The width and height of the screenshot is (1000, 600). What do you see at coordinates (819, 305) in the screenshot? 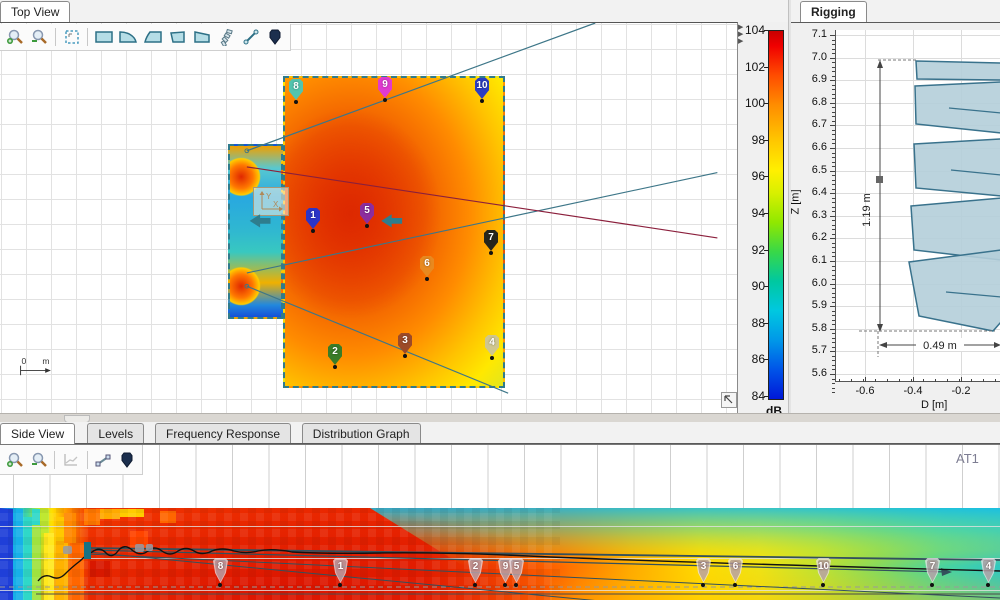
I see `rigging-y-tick-label: 5.9` at bounding box center [819, 305].